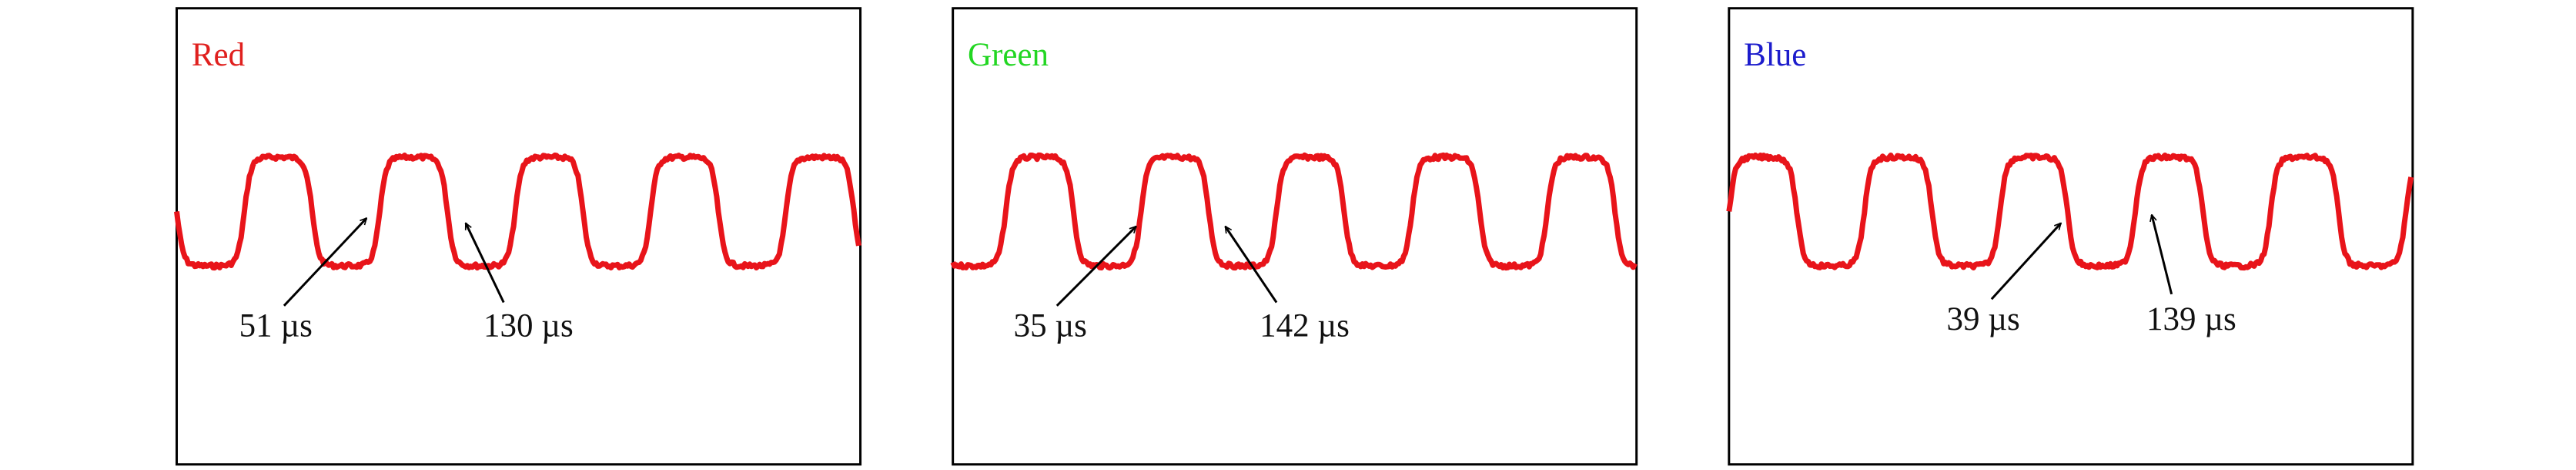 The width and height of the screenshot is (2576, 470). Describe the element at coordinates (1775, 55) in the screenshot. I see `panel-title: Blue` at that location.